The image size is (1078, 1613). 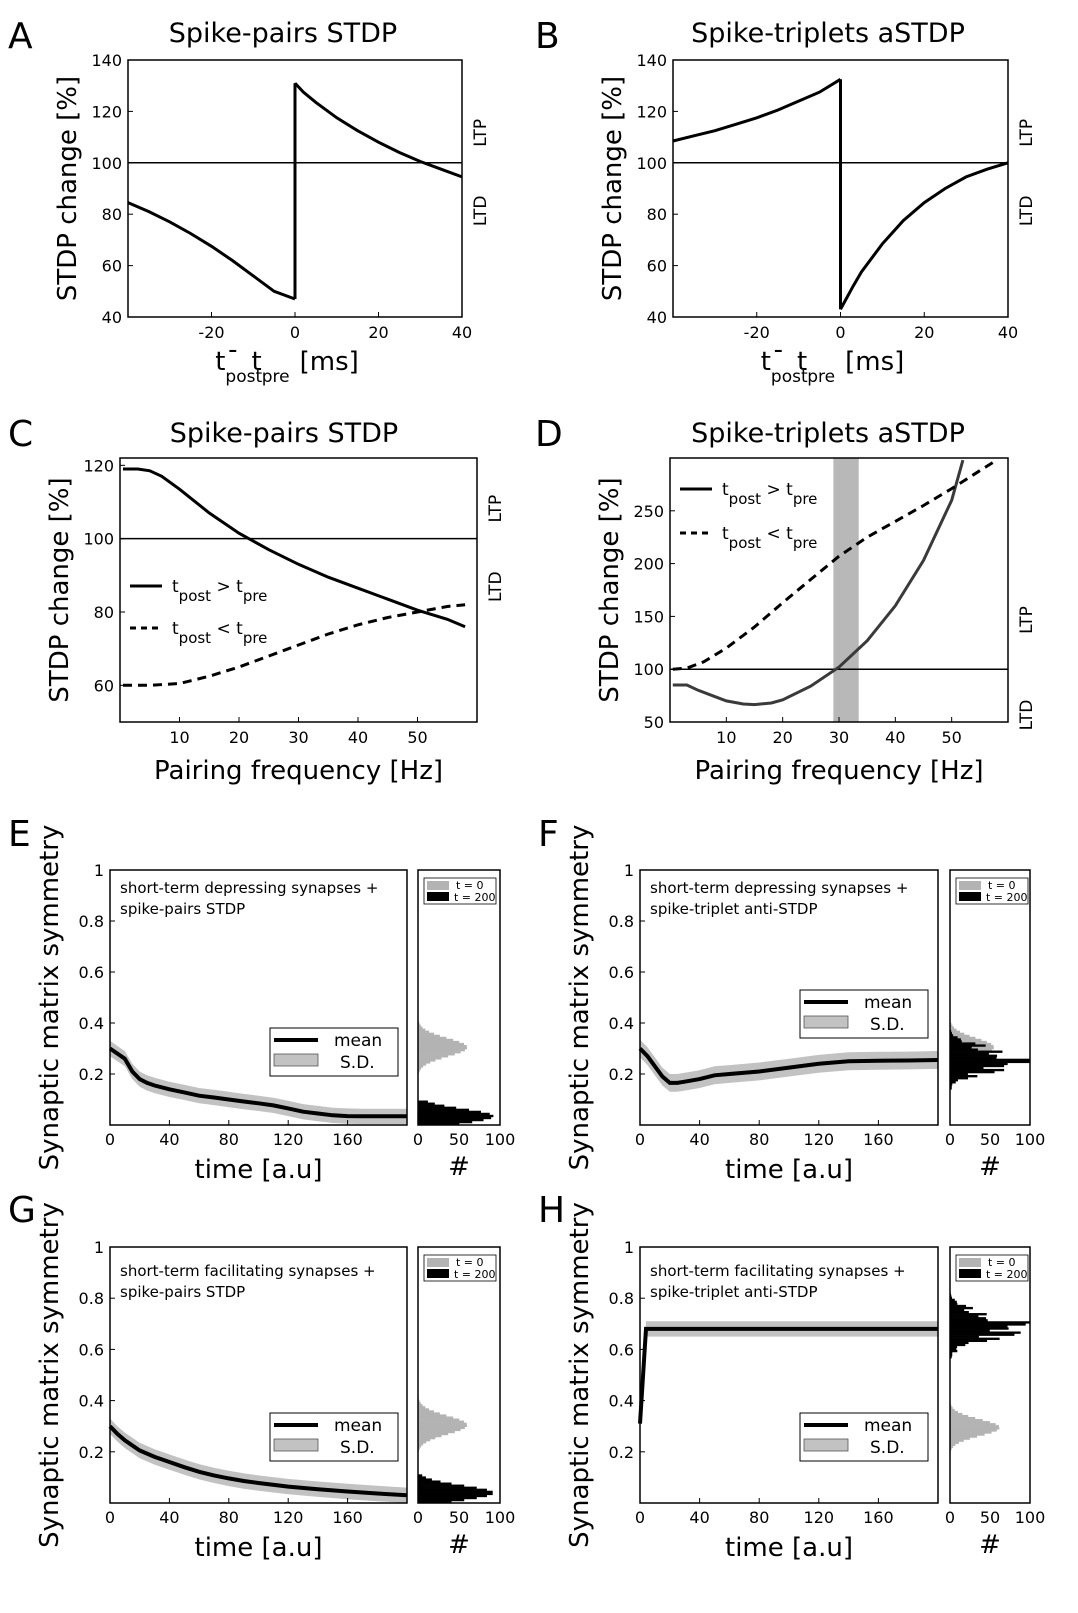 What do you see at coordinates (229, 1517) in the screenshot?
I see `x-tick-label: 80` at bounding box center [229, 1517].